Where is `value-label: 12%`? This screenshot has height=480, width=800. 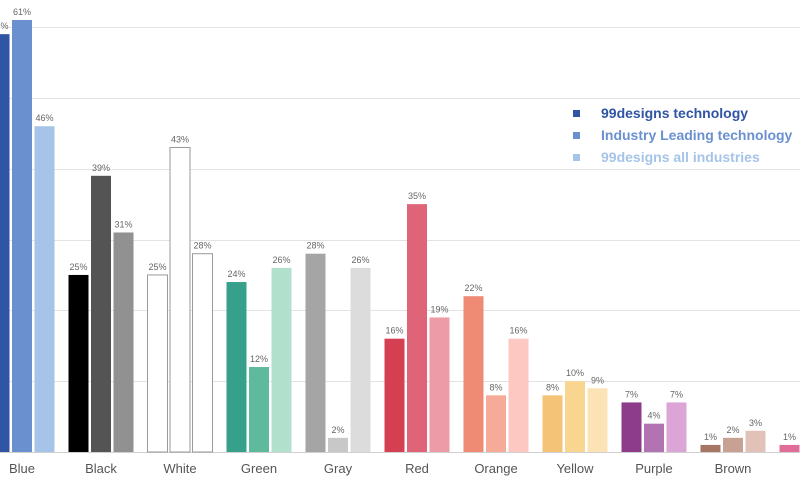 value-label: 12% is located at coordinates (259, 359).